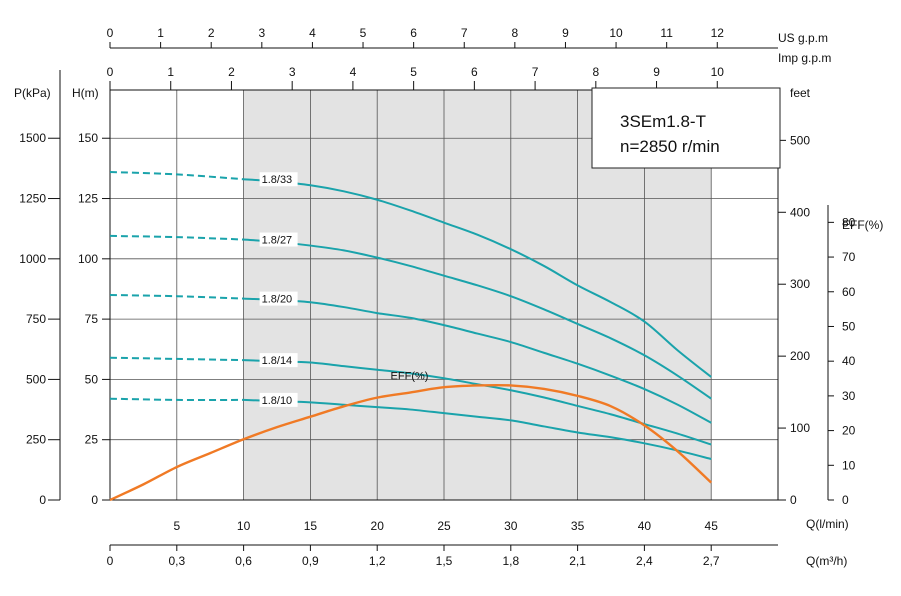 Image resolution: width=901 pixels, height=596 pixels. Describe the element at coordinates (793, 500) in the screenshot. I see `feet-tick-label: 0` at that location.